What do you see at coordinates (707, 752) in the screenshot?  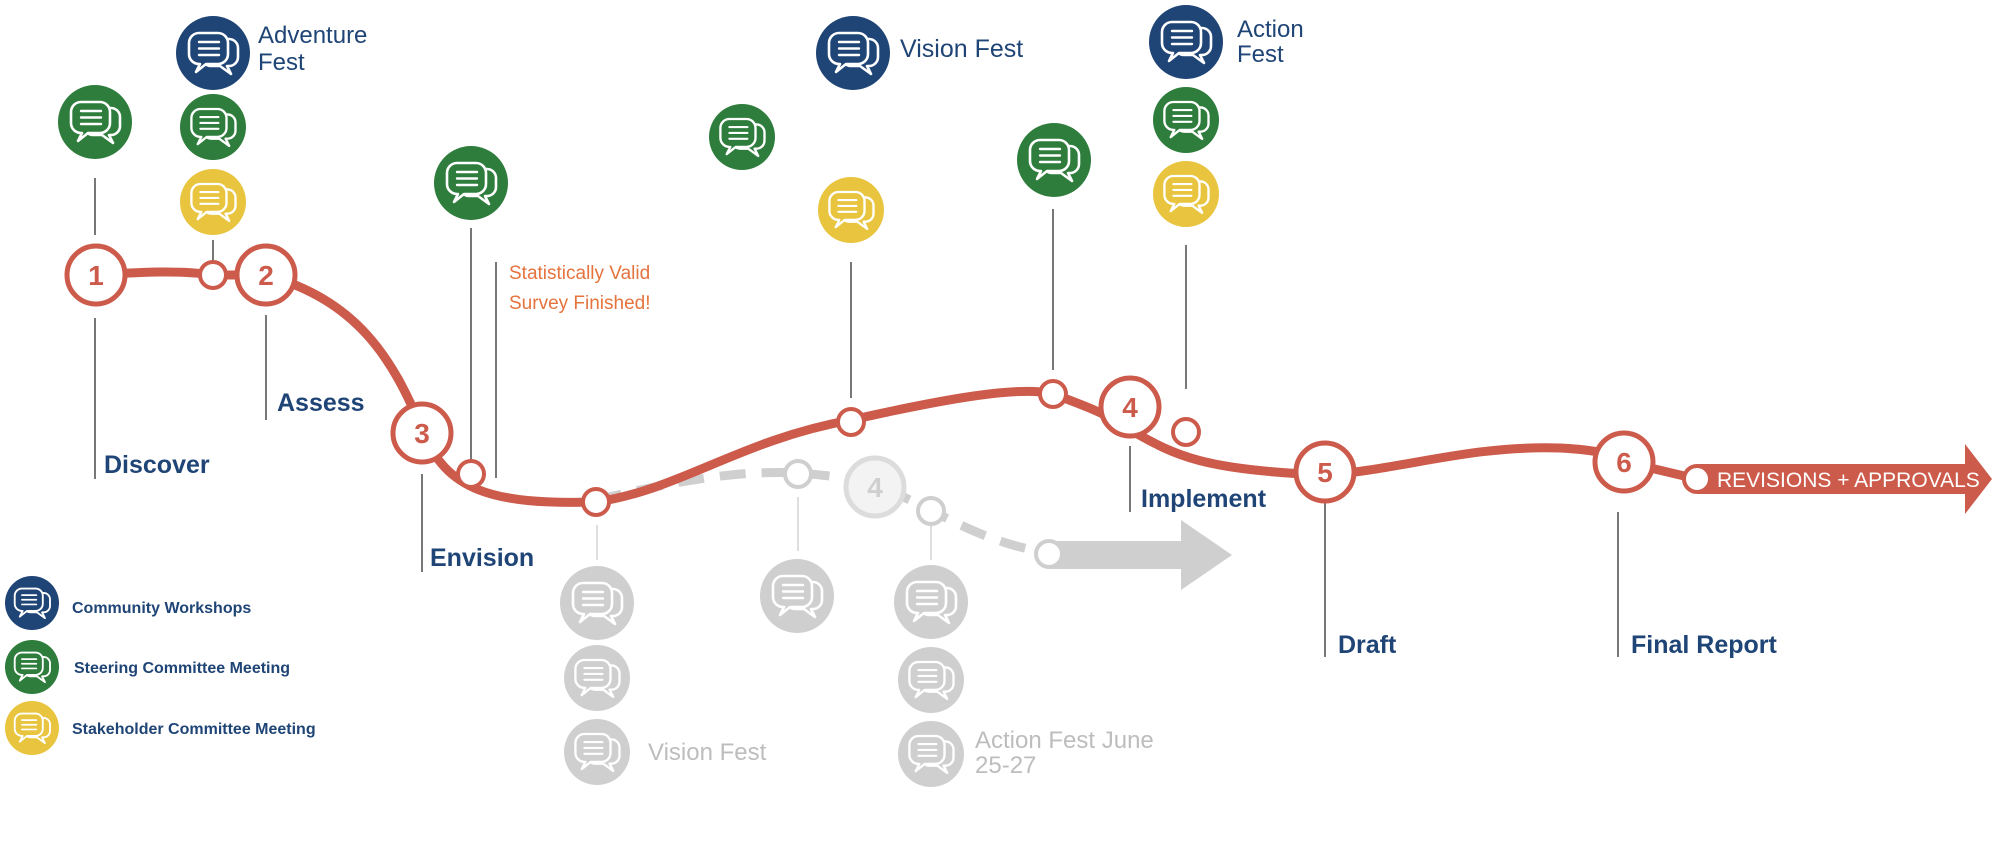 I see `ghost-vision-fest-label: Vision Fest` at bounding box center [707, 752].